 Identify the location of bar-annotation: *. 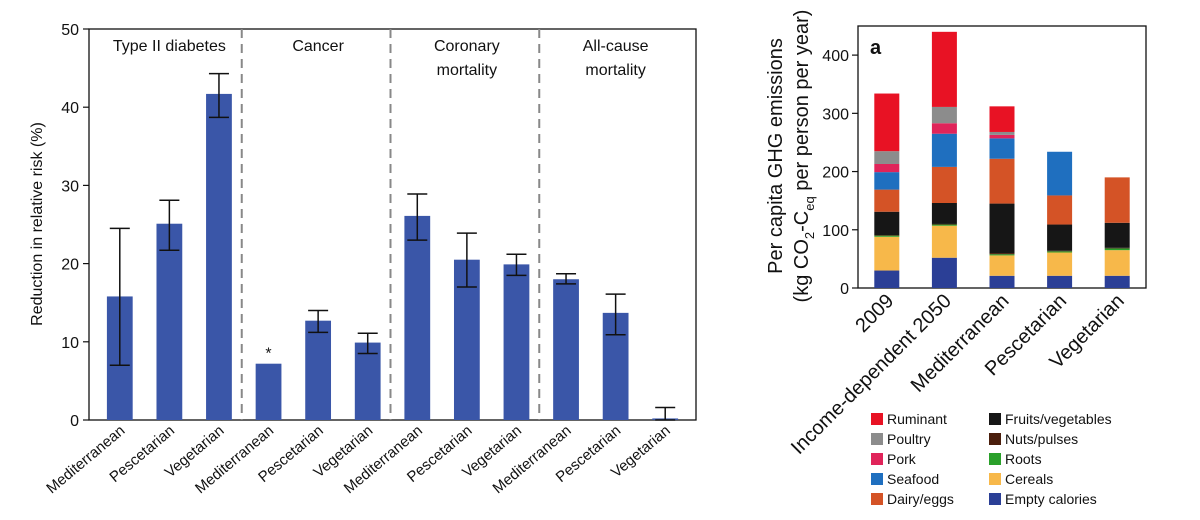
(268, 354).